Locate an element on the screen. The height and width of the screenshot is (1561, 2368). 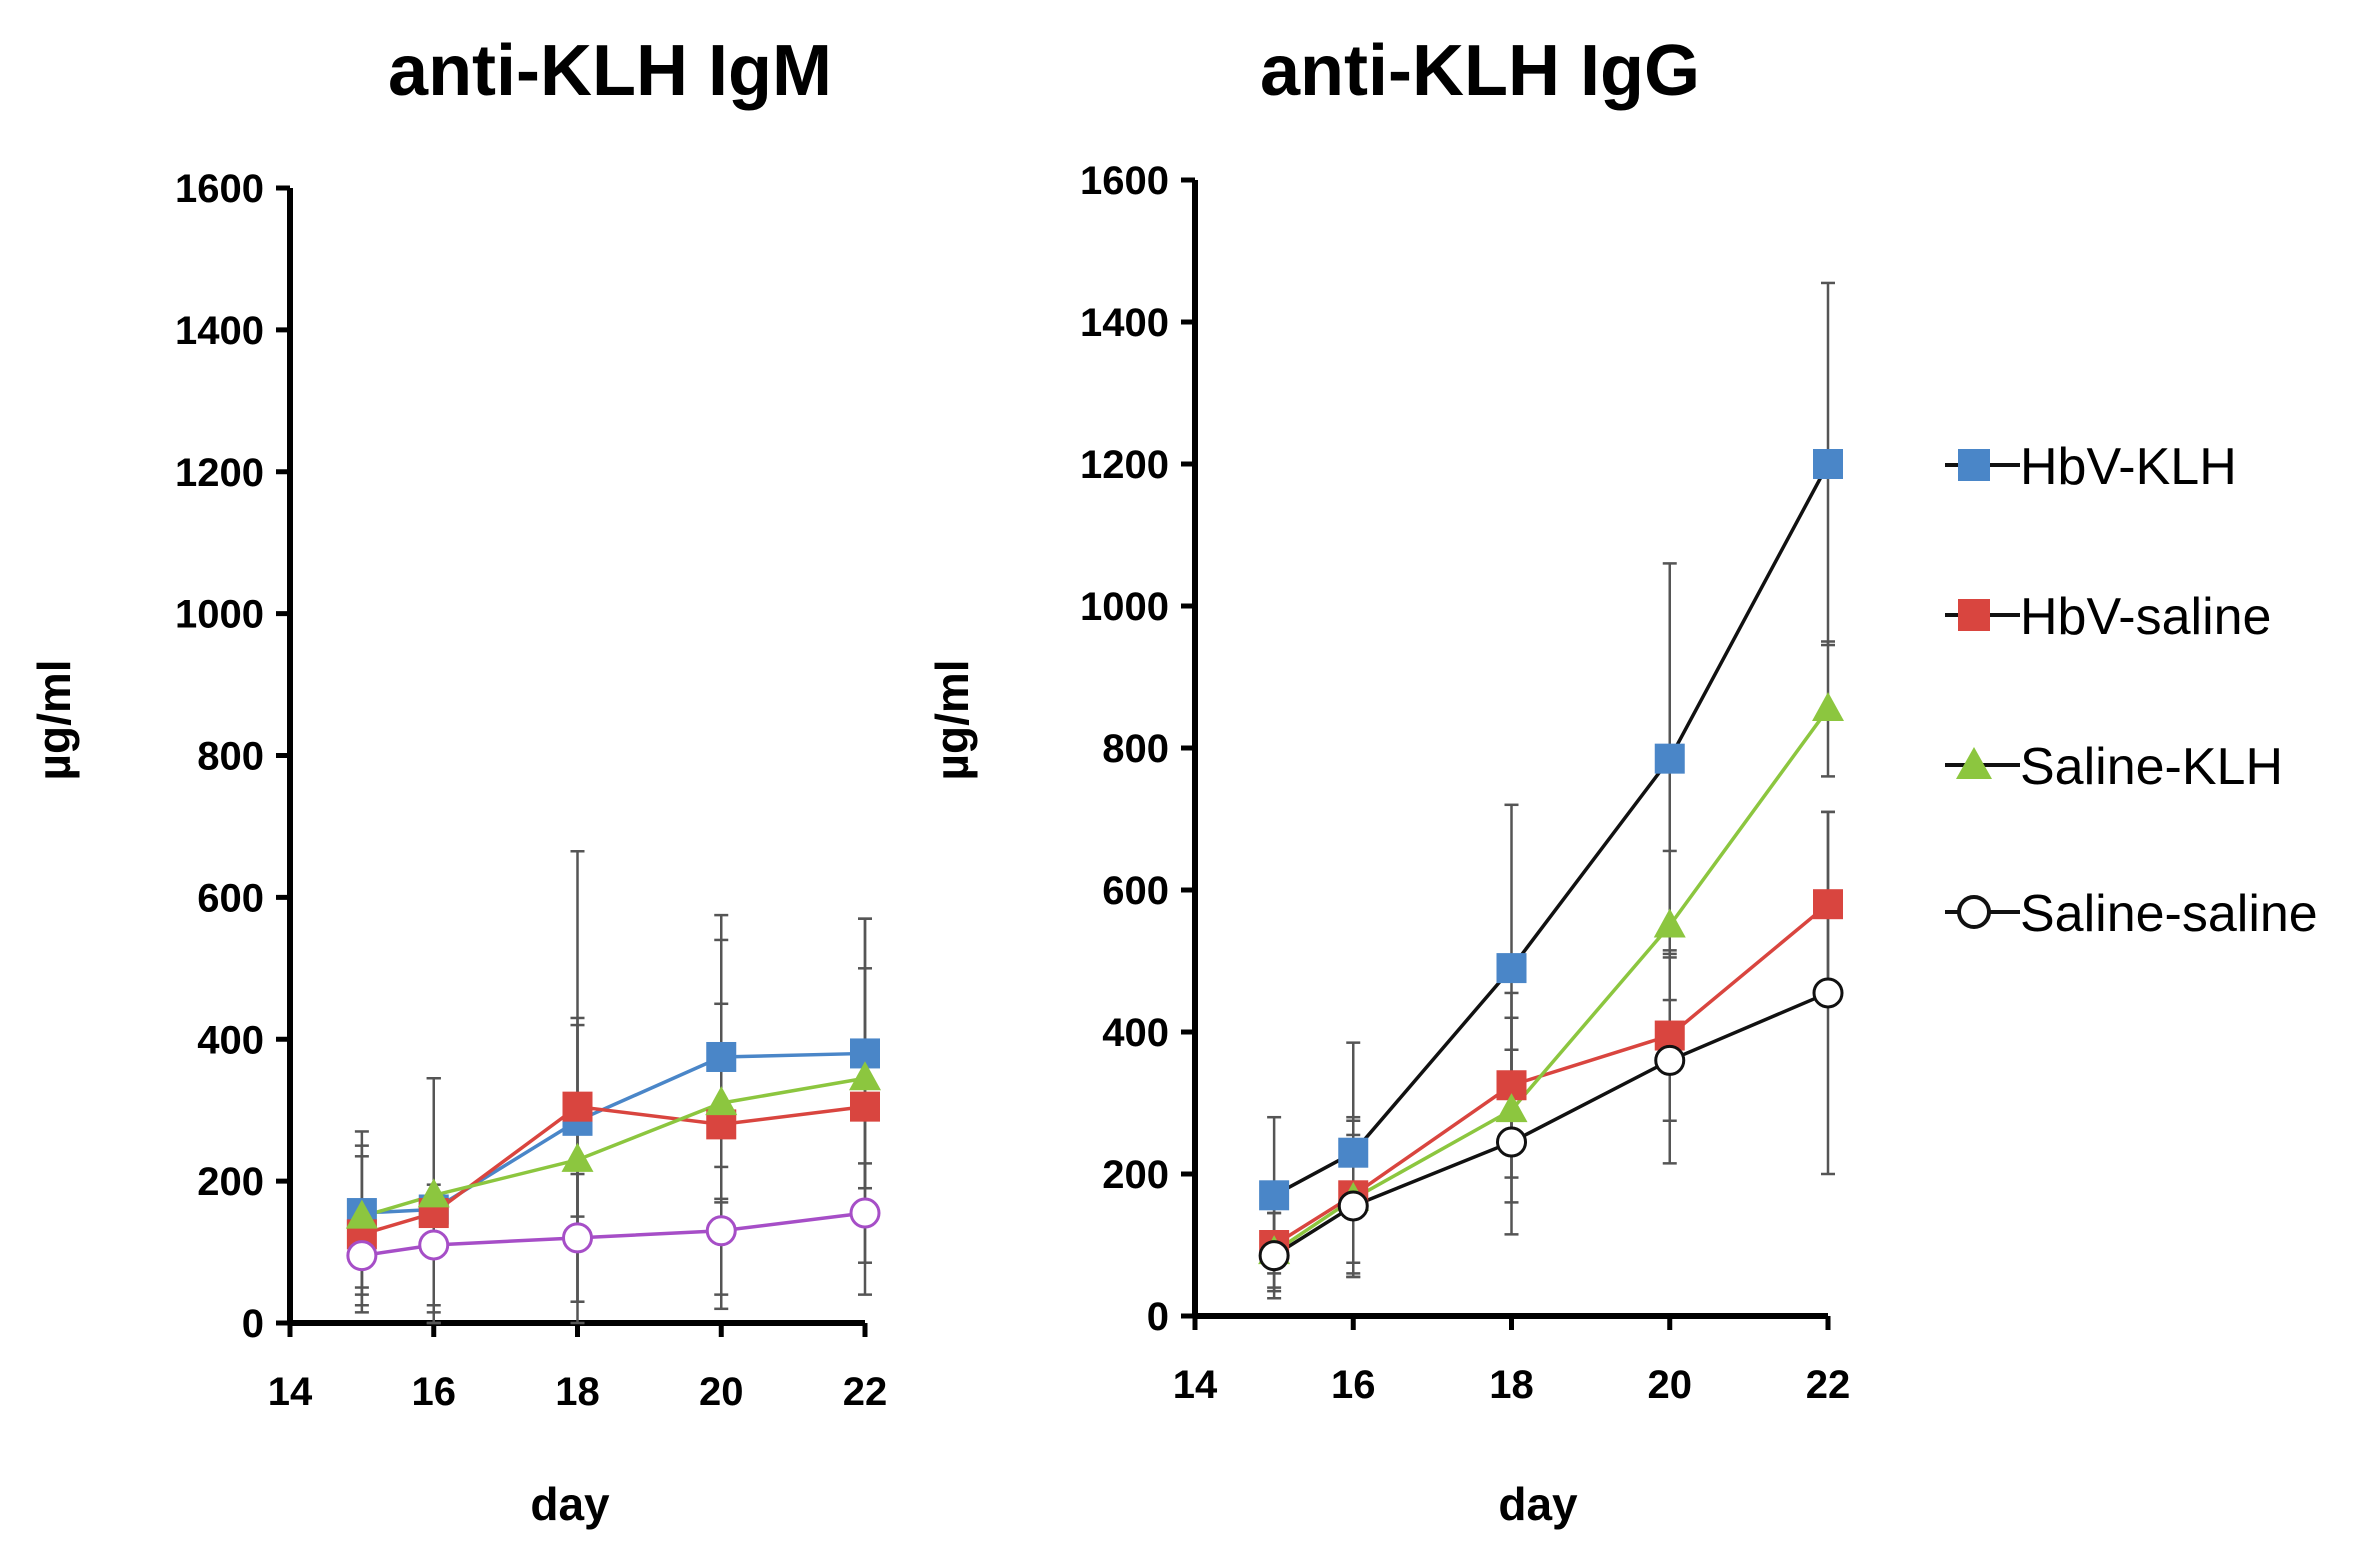
legend-item-hbv-saline: HbV-saline is located at coordinates (2108, 617).